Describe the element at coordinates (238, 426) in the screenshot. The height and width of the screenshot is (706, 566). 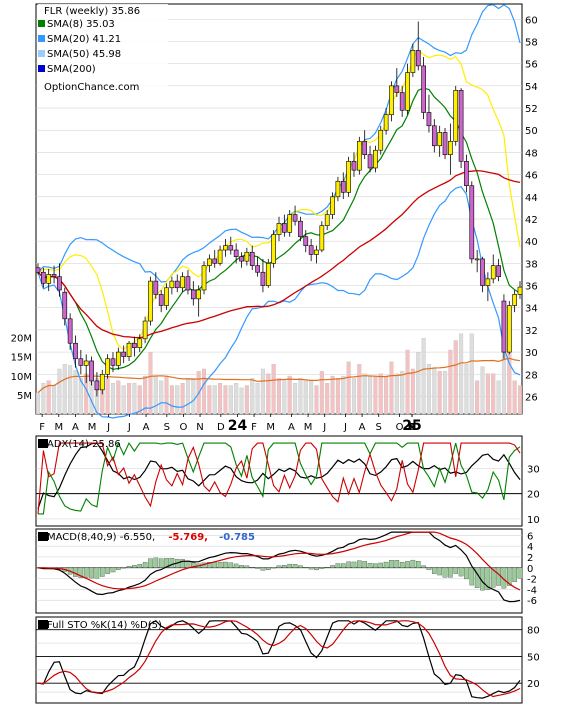
I see `x-tick-label: 24` at that location.